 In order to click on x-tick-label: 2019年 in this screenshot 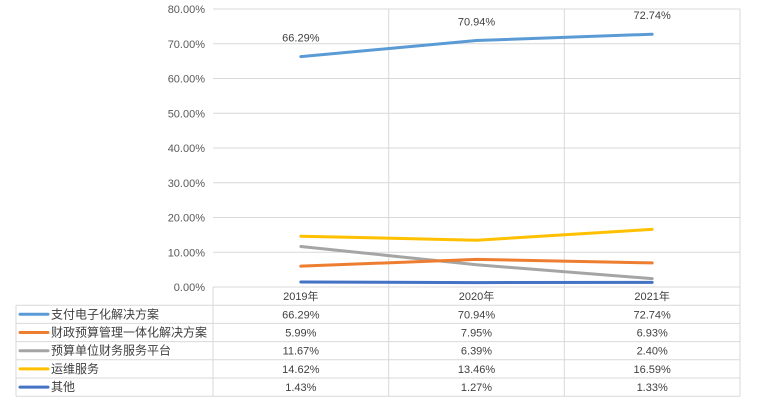, I will do `click(300, 296)`.